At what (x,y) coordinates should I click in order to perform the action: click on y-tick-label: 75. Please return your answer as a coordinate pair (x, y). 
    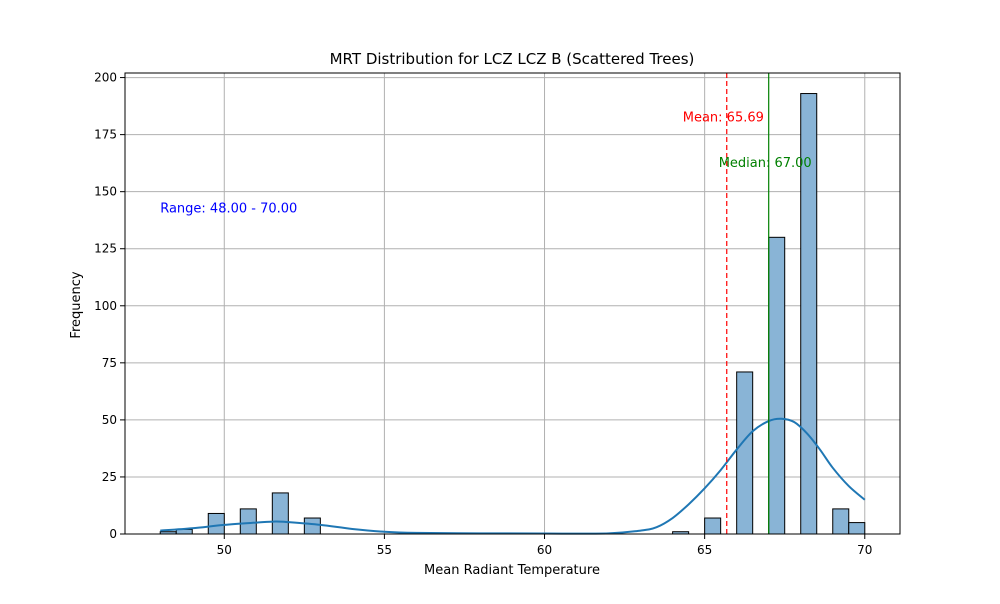
    Looking at the image, I should click on (109, 363).